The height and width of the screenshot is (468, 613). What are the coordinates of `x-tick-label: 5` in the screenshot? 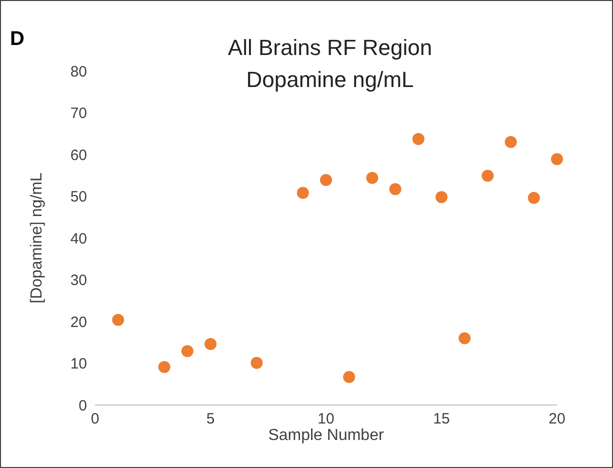 It's located at (210, 419).